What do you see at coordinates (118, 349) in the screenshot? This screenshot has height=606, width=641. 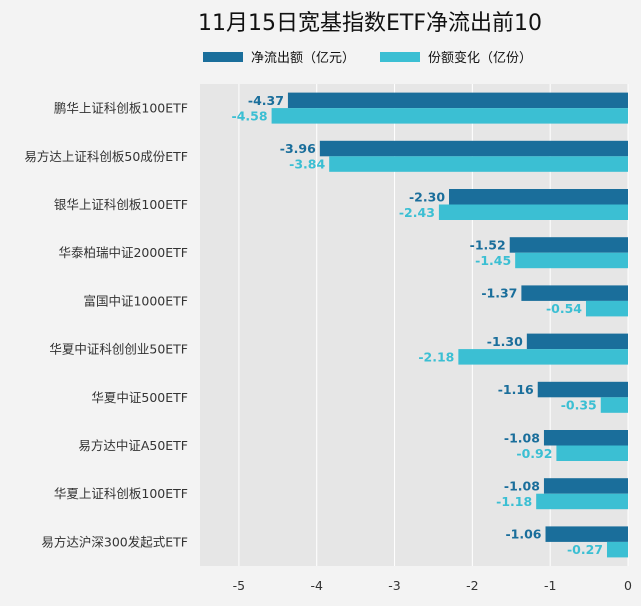 I see `category-label: 华夏中证科创创业50ETF` at bounding box center [118, 349].